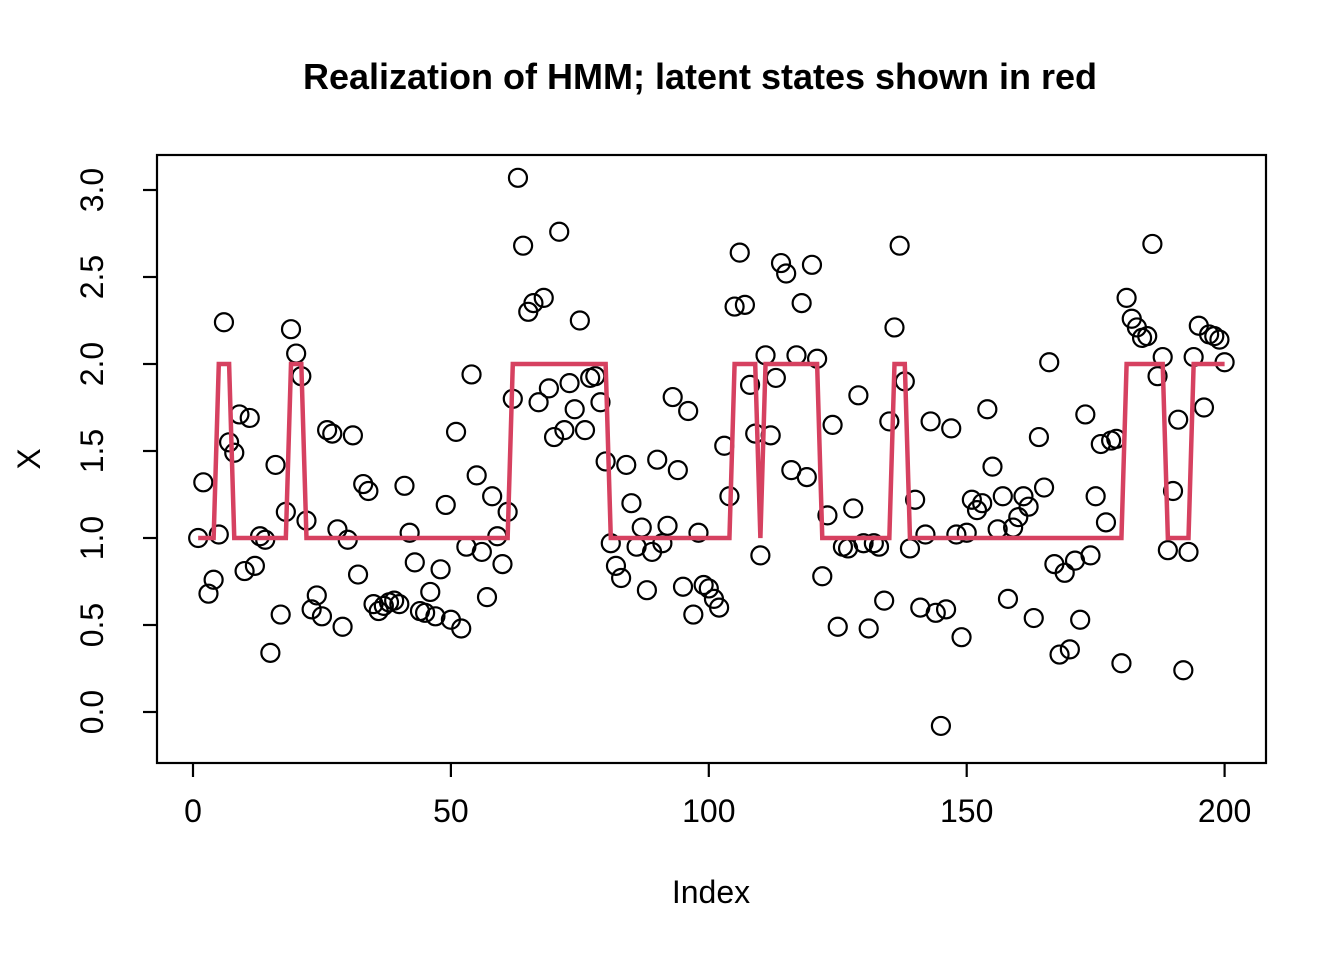 This screenshot has width=1344, height=960. Describe the element at coordinates (711, 451) in the screenshot. I see `latent-state-line` at that location.